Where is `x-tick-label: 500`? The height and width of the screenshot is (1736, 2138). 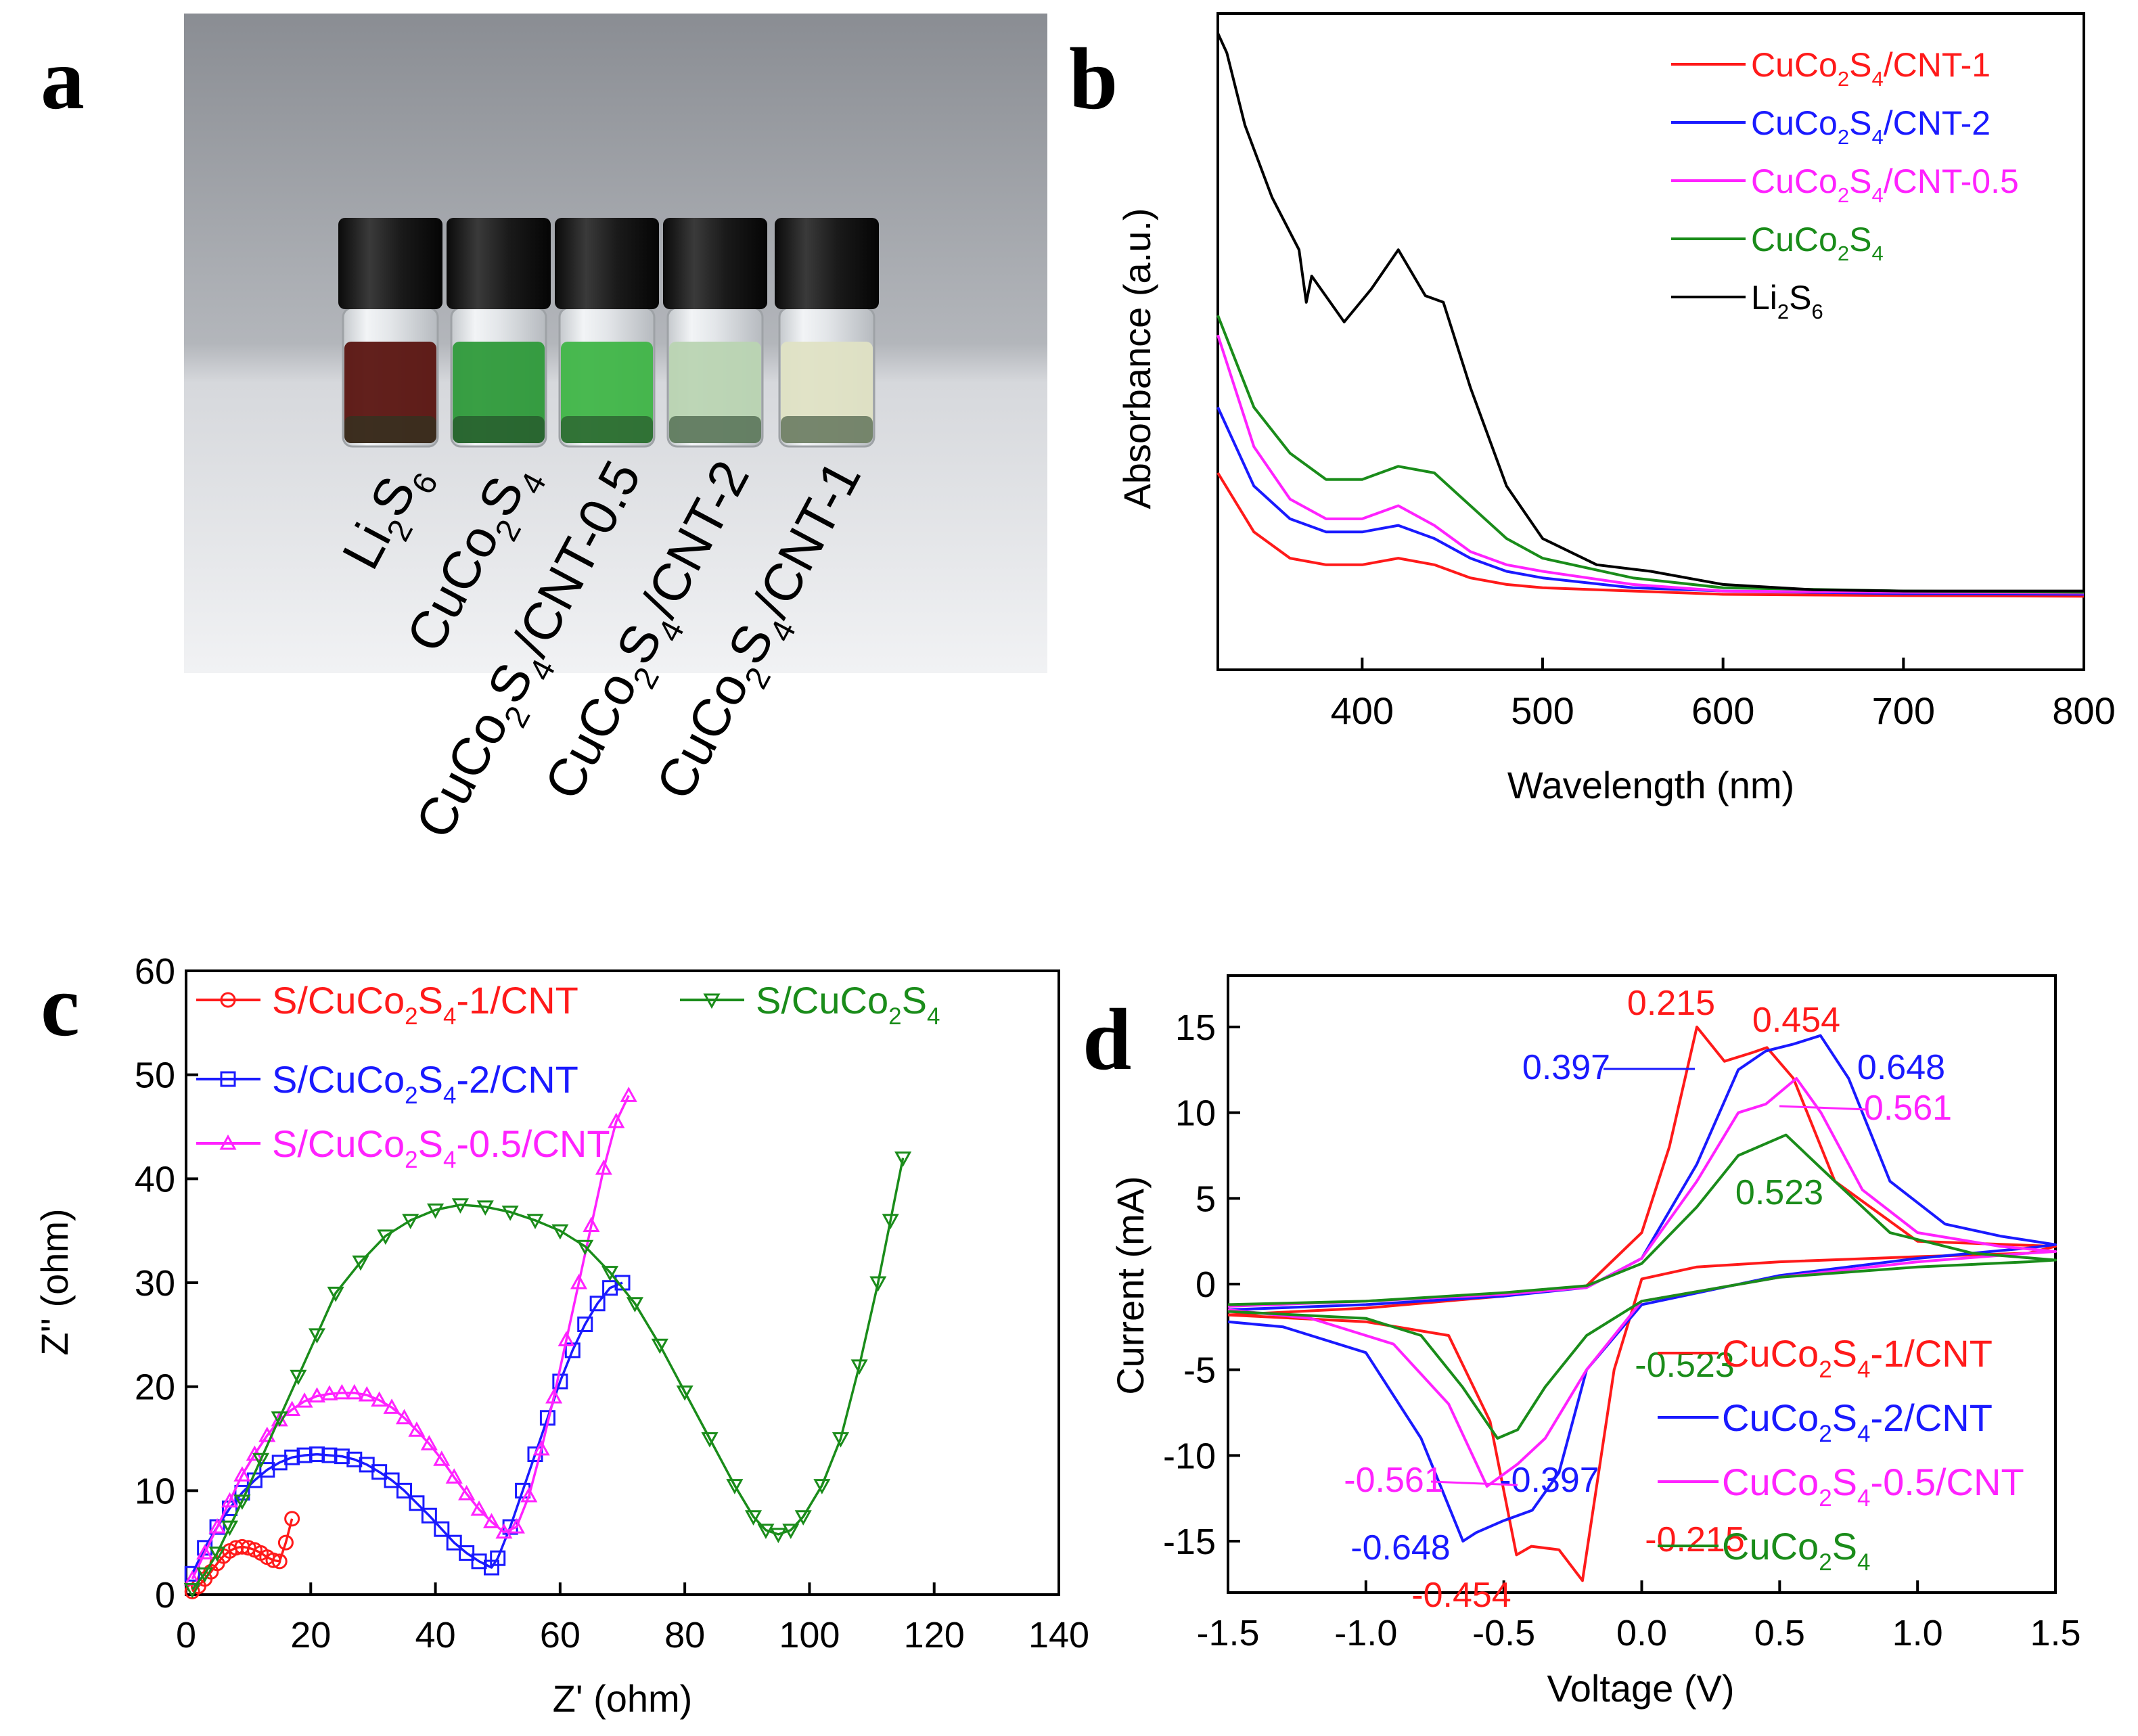
x-tick-label: 500 is located at coordinates (1543, 710).